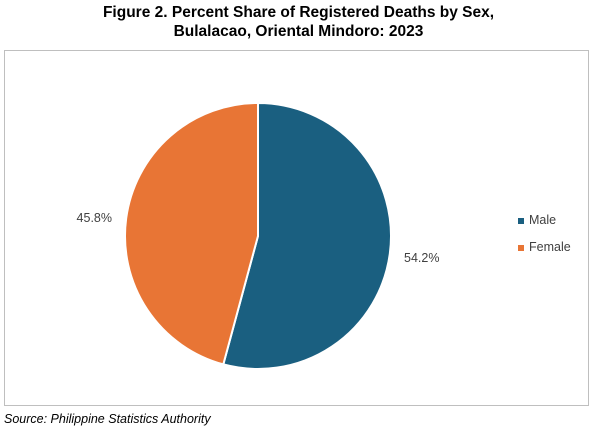 The height and width of the screenshot is (431, 597). What do you see at coordinates (421, 258) in the screenshot?
I see `data-label-male: 54.2%` at bounding box center [421, 258].